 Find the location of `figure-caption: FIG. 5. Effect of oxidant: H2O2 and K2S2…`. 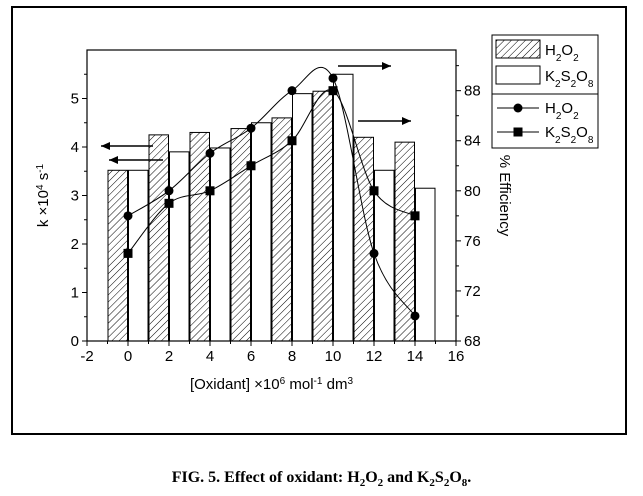

figure-caption: FIG. 5. Effect of oxidant: H2O2 and K2S2… is located at coordinates (321, 479).